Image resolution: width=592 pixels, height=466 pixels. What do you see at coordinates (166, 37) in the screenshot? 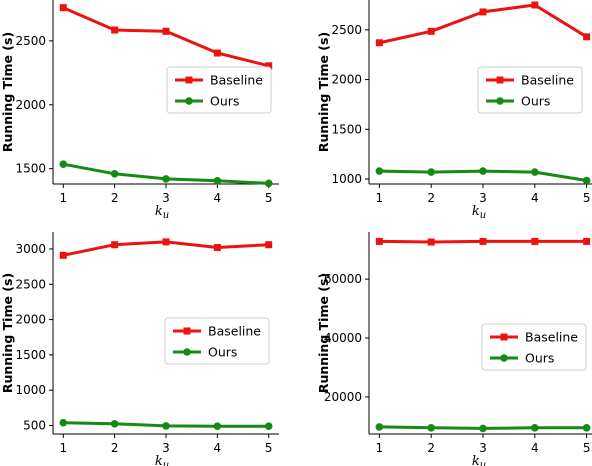
I see `series-line-baseline` at bounding box center [166, 37].